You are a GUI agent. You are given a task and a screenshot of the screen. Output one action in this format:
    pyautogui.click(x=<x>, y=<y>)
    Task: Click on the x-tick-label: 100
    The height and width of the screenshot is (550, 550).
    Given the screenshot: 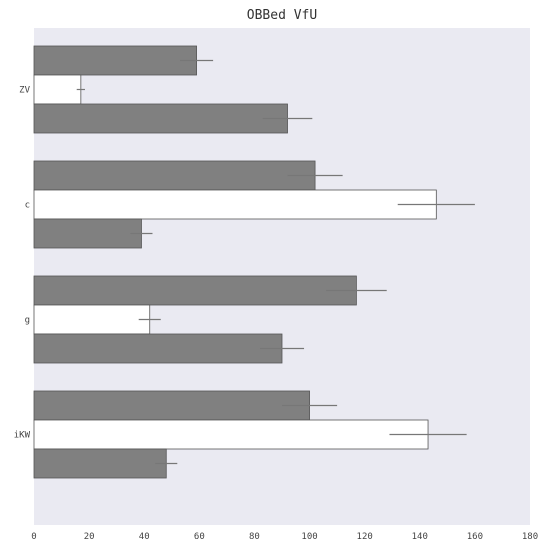 What is the action you would take?
    pyautogui.click(x=309, y=537)
    